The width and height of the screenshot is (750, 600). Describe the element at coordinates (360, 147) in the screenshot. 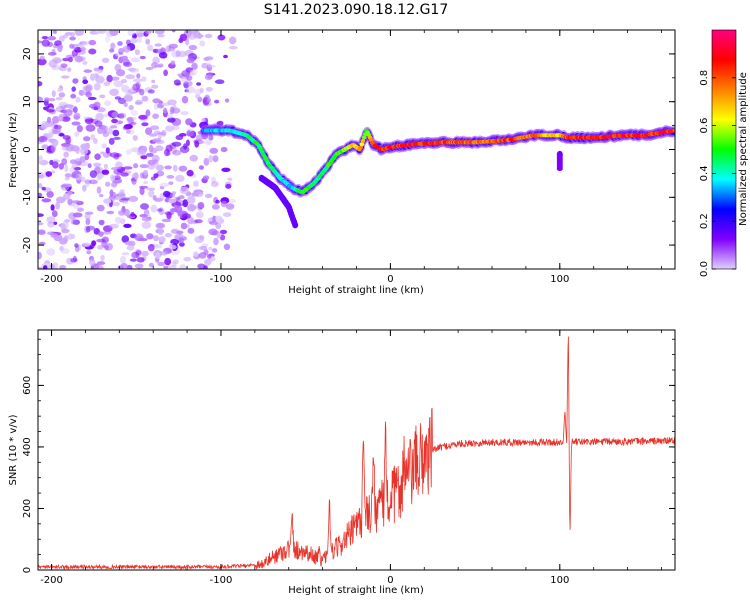

I see `heatmap-ridge-core` at that location.